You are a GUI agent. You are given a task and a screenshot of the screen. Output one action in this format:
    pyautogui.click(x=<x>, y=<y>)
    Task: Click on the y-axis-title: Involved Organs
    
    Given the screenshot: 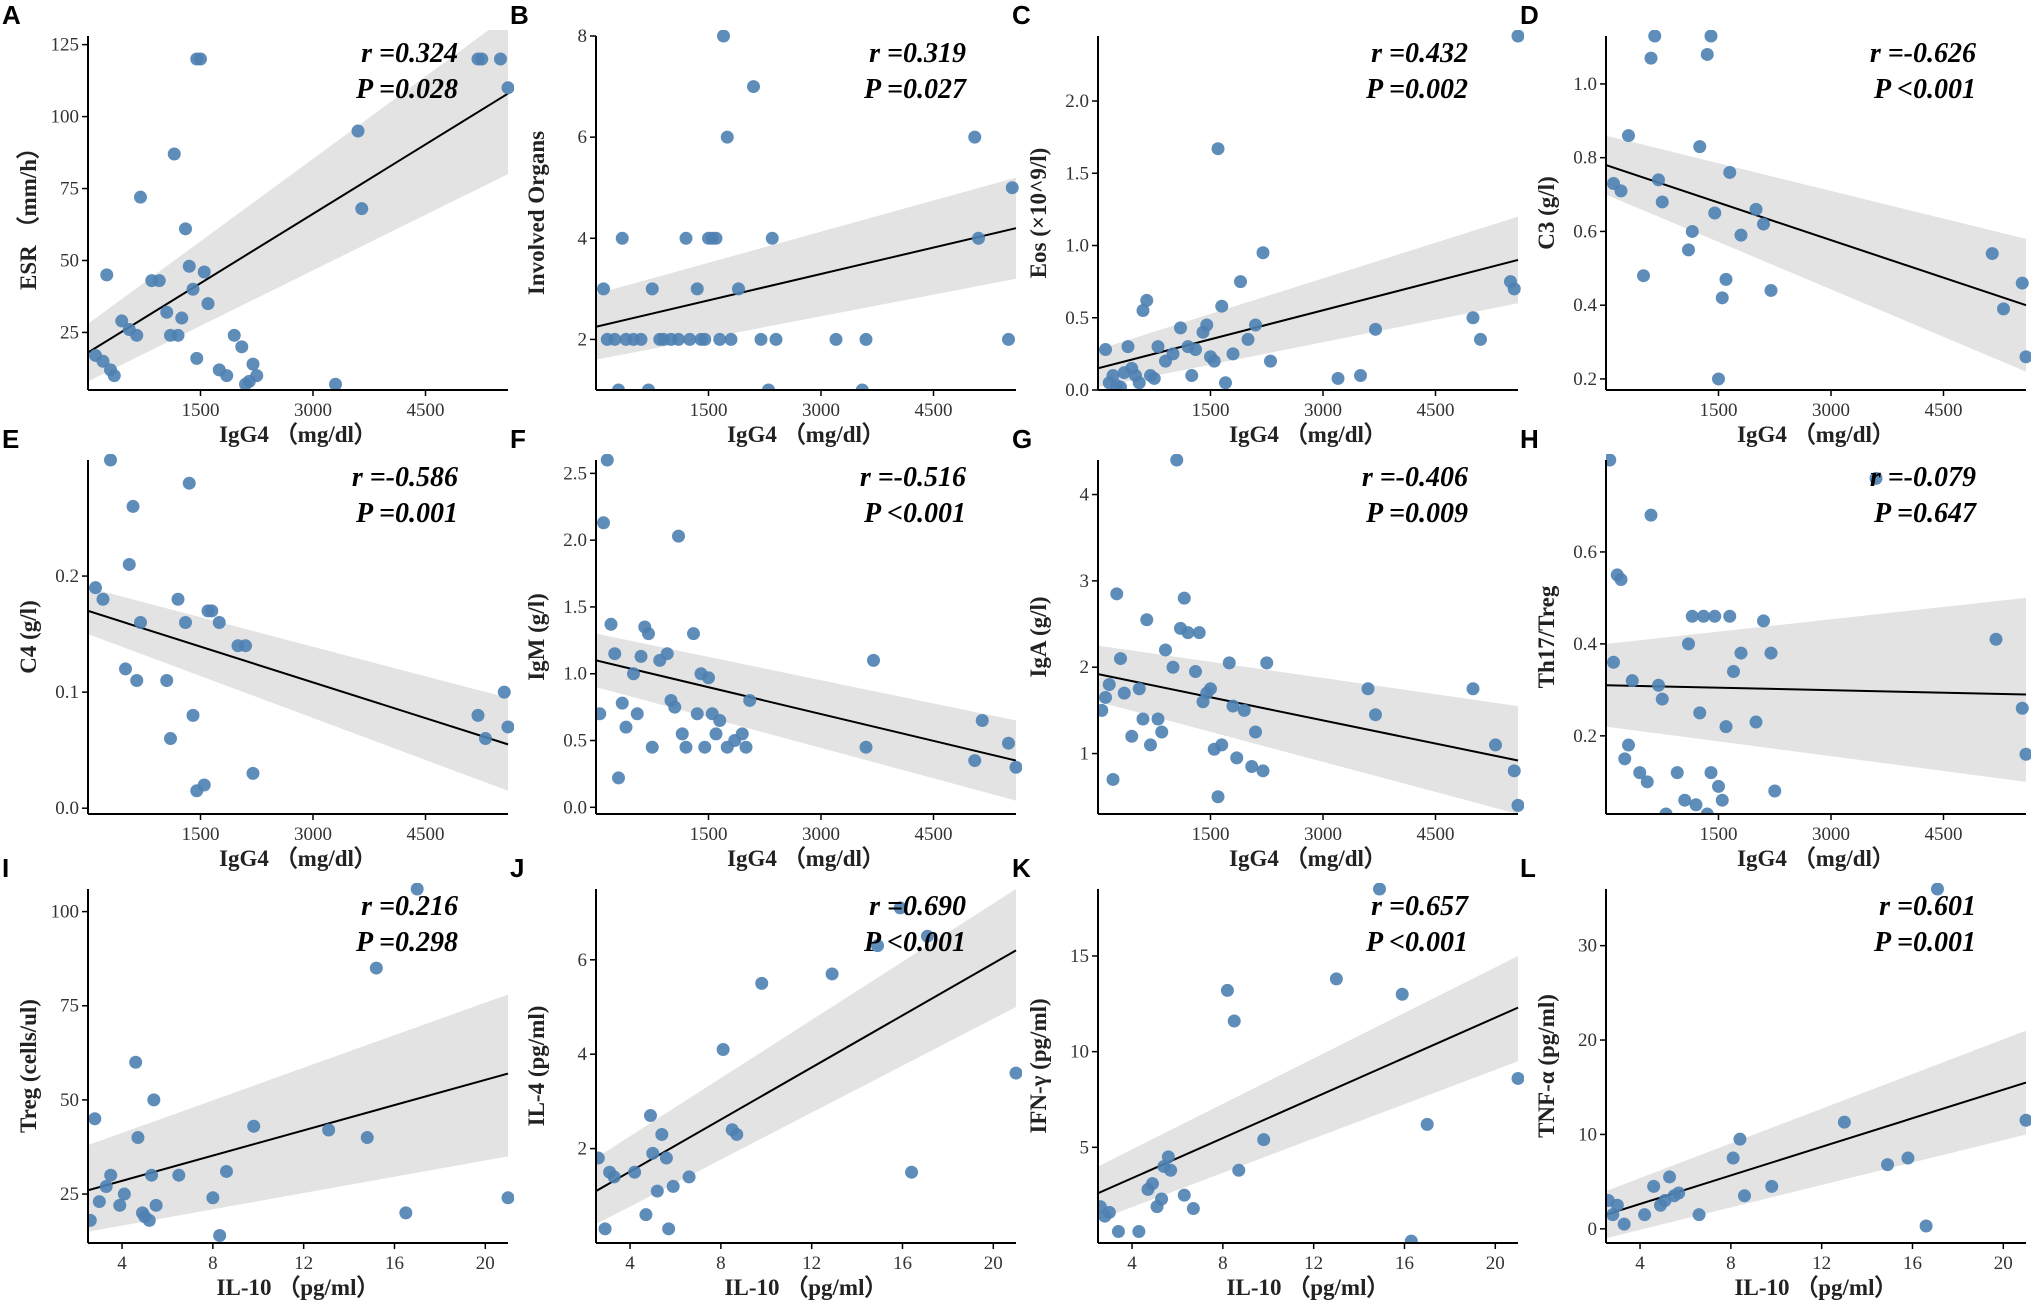 What is the action you would take?
    pyautogui.click(x=536, y=213)
    